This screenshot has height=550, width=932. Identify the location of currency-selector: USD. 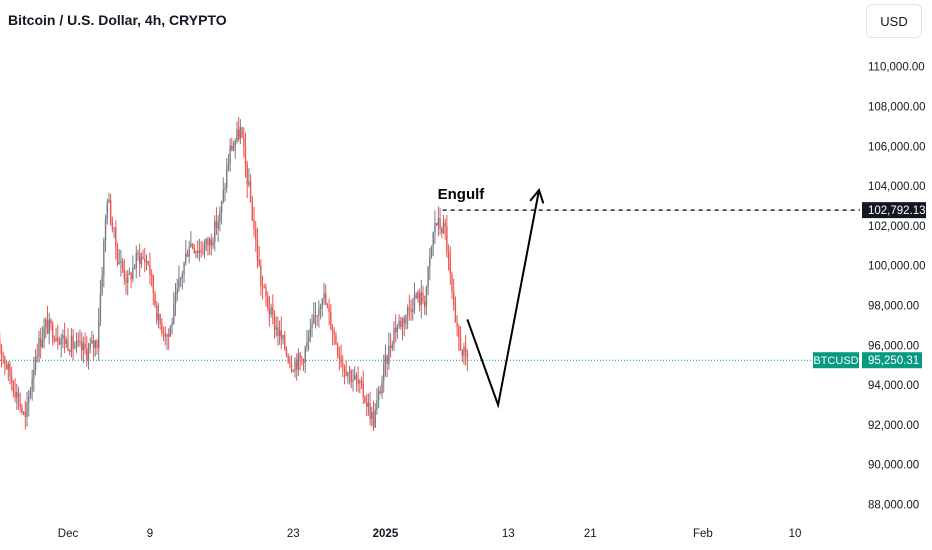
(894, 21).